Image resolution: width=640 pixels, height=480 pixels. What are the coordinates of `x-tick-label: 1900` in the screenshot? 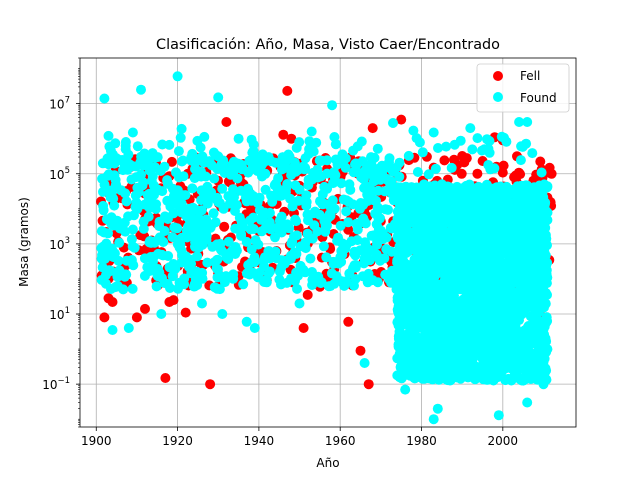 It's located at (96, 441).